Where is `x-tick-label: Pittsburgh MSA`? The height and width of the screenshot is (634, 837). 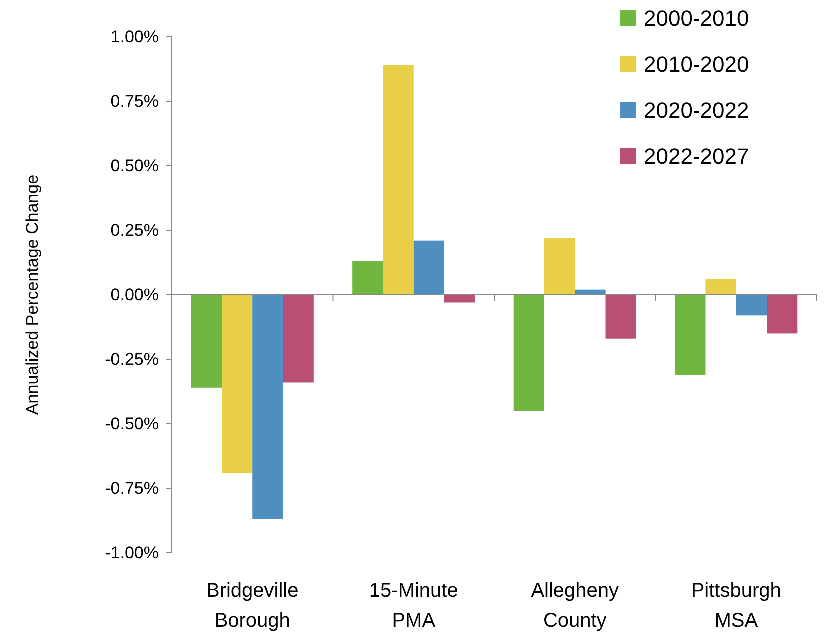
x-tick-label: Pittsburgh MSA is located at coordinates (736, 606).